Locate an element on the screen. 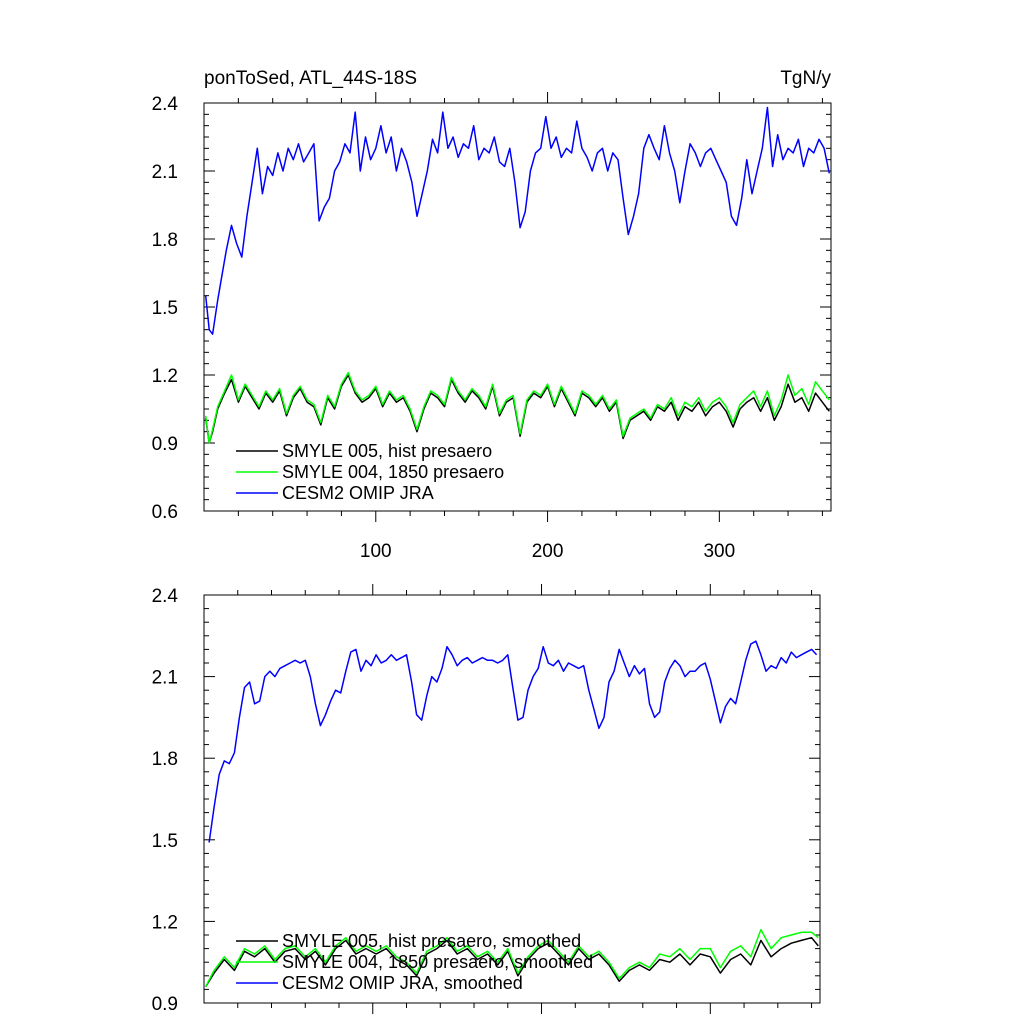 The height and width of the screenshot is (1024, 1024). legend-label: CESM2 OMIP JRA is located at coordinates (358, 493).